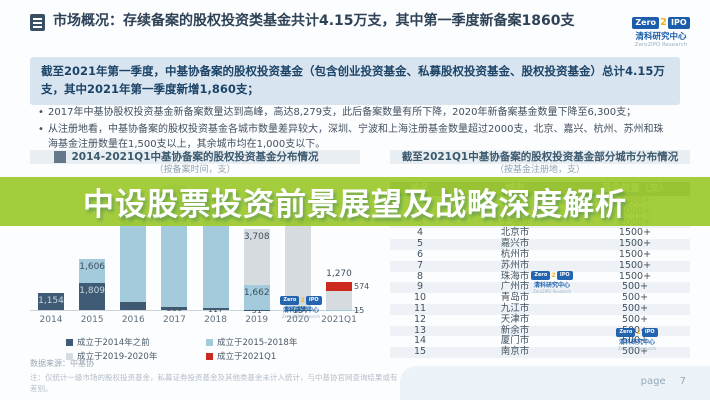  What do you see at coordinates (257, 343) in the screenshot?
I see `legend-label: 成立于2015-2018年` at bounding box center [257, 343].